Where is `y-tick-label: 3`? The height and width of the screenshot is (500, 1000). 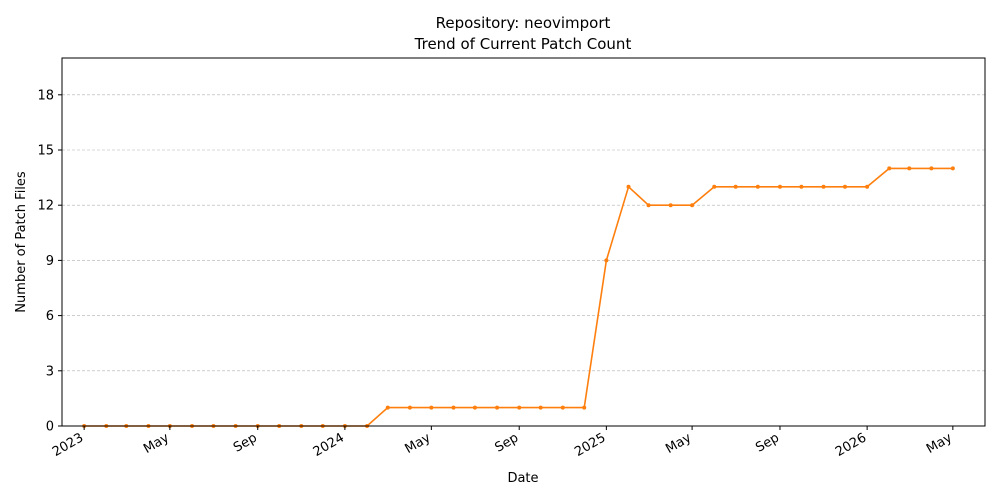
y-tick-label: 3 is located at coordinates (50, 371).